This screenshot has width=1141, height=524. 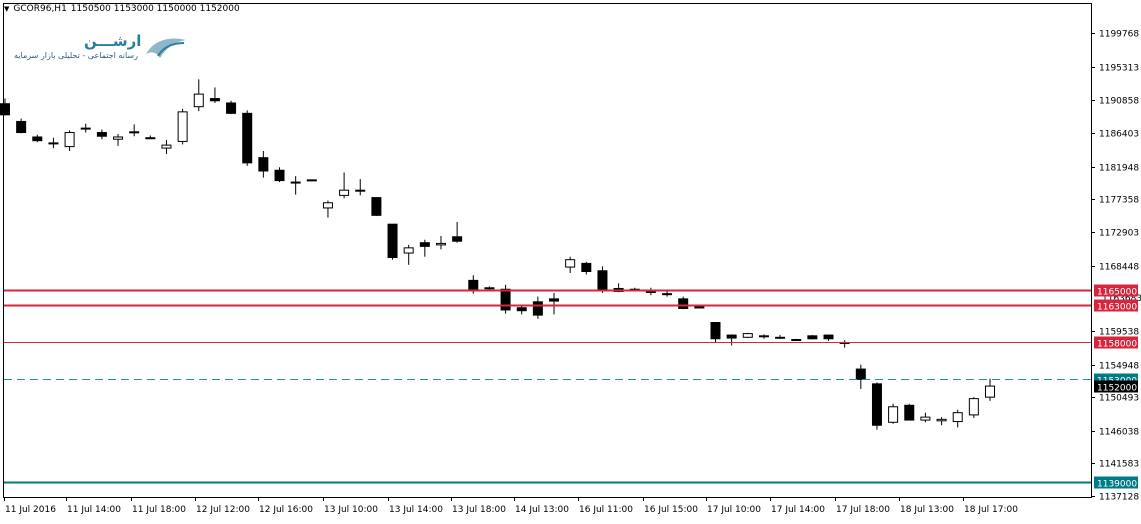 I want to click on y-tick-label: 1146038, so click(x=1119, y=433).